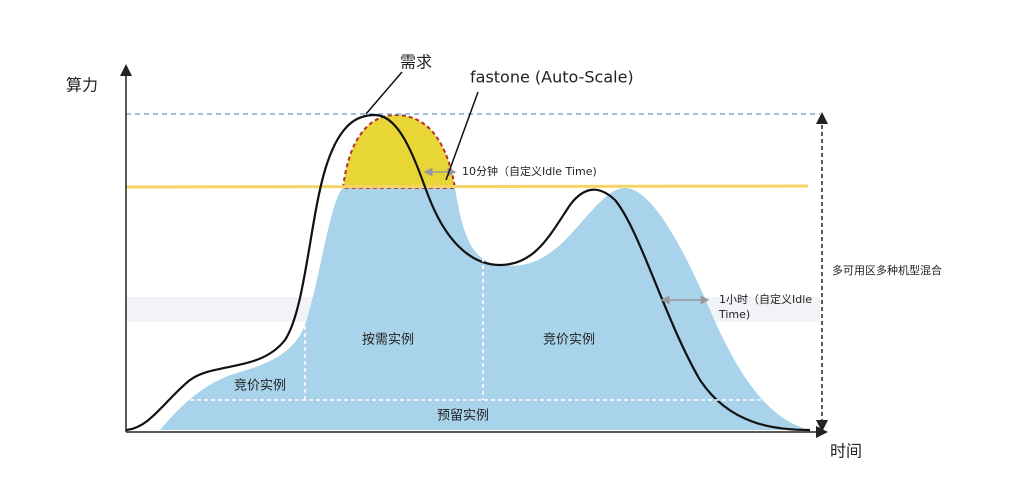  What do you see at coordinates (887, 270) in the screenshot?
I see `callout: 多可用区多种机型混合` at bounding box center [887, 270].